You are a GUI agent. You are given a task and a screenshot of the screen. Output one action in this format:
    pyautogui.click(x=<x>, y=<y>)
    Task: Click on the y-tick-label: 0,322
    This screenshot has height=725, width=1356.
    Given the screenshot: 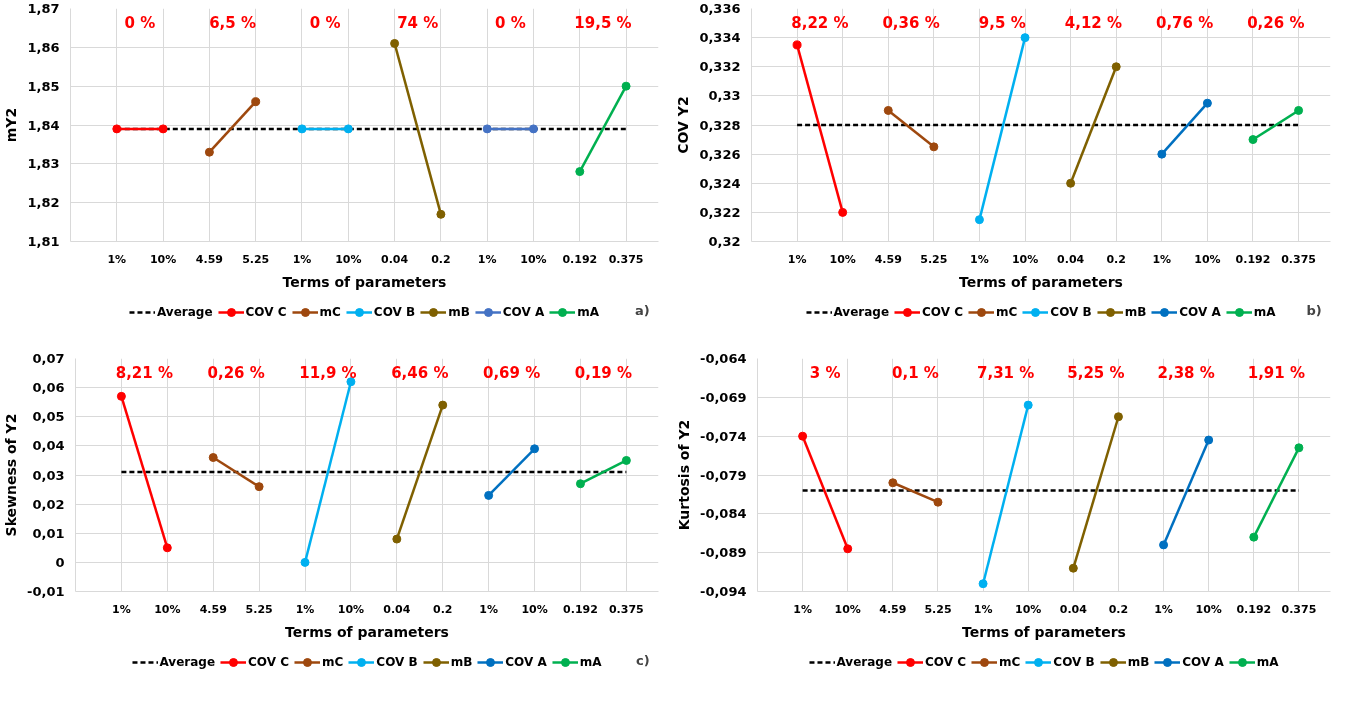 What is the action you would take?
    pyautogui.click(x=720, y=212)
    